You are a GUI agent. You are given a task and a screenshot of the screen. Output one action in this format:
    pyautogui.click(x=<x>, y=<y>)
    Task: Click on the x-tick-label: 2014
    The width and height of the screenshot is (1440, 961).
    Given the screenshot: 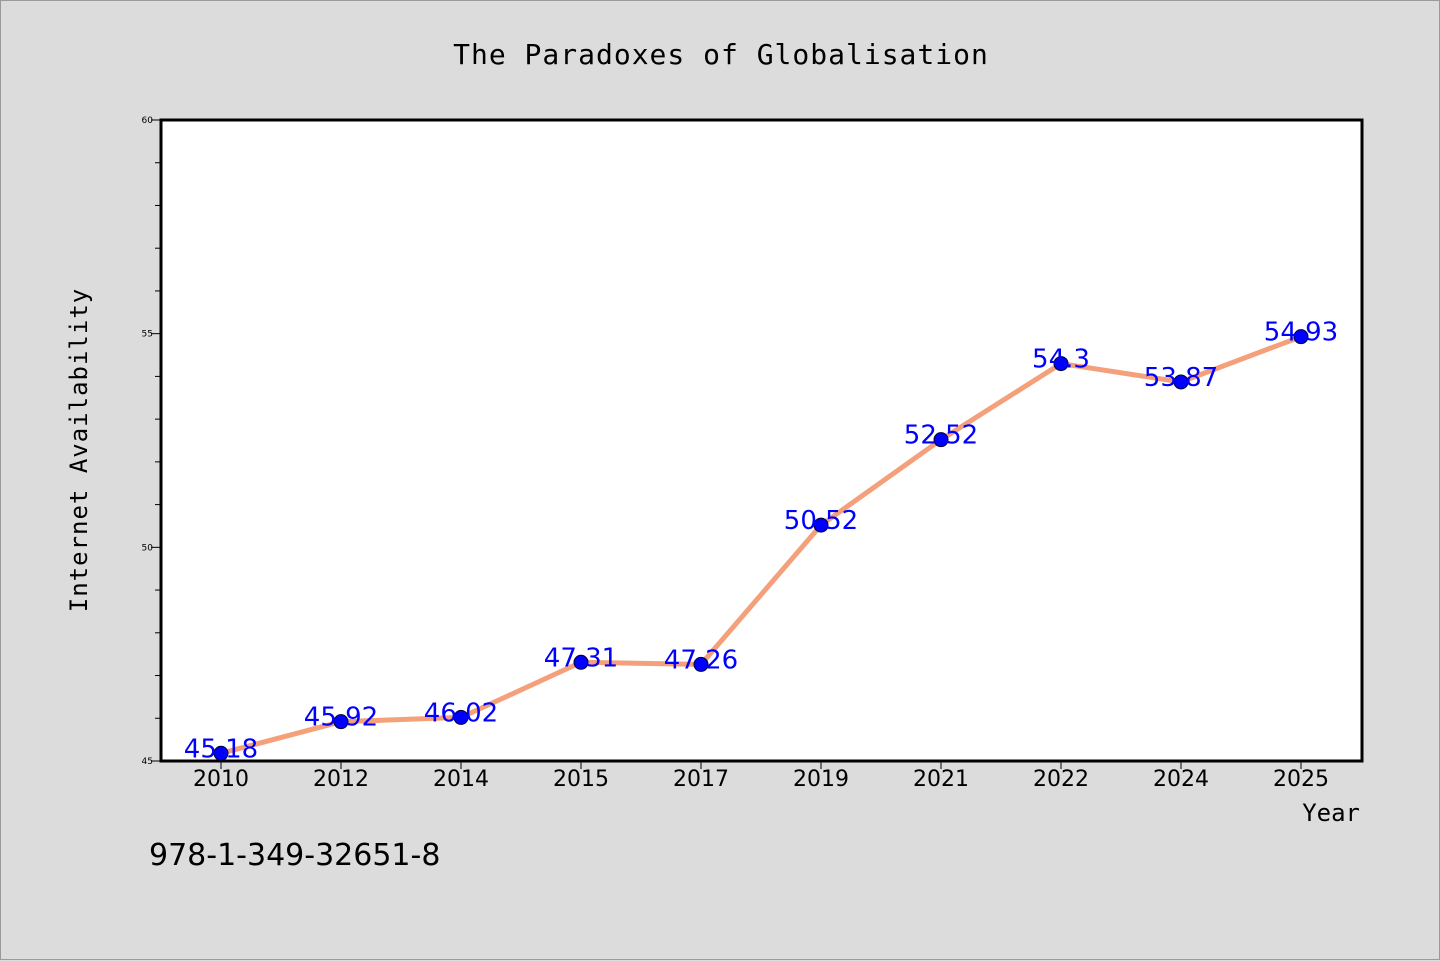 What is the action you would take?
    pyautogui.click(x=461, y=779)
    